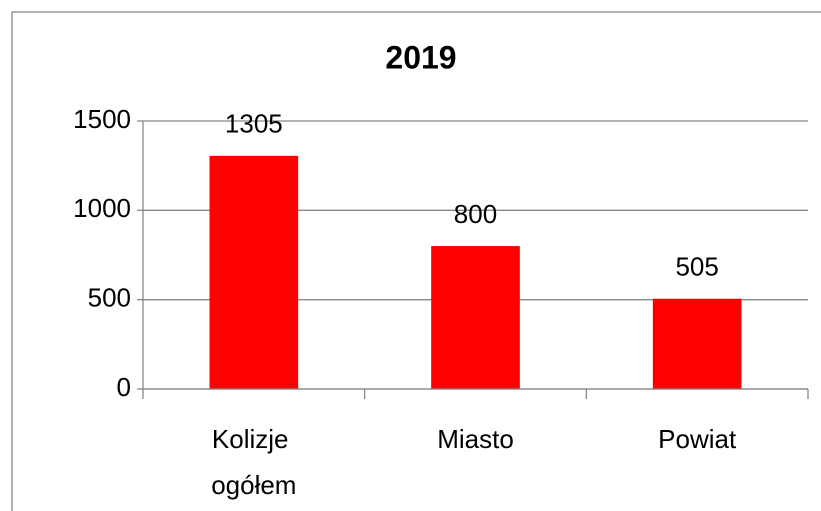 Image resolution: width=821 pixels, height=511 pixels. What do you see at coordinates (696, 267) in the screenshot?
I see `data-label: 505` at bounding box center [696, 267].